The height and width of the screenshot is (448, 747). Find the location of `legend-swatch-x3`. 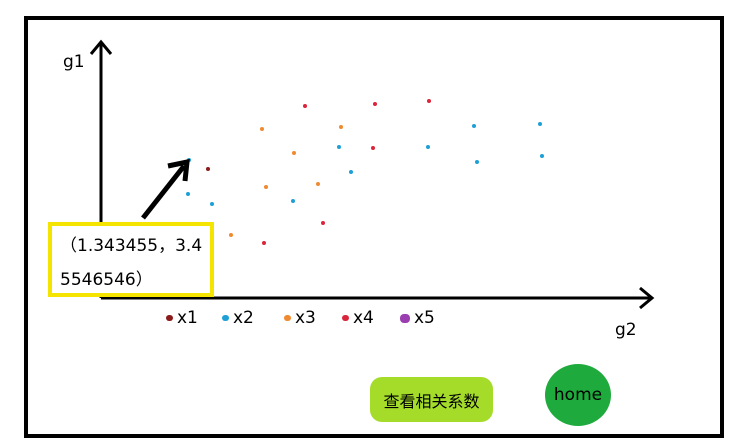

legend-swatch-x3 is located at coordinates (287, 318).